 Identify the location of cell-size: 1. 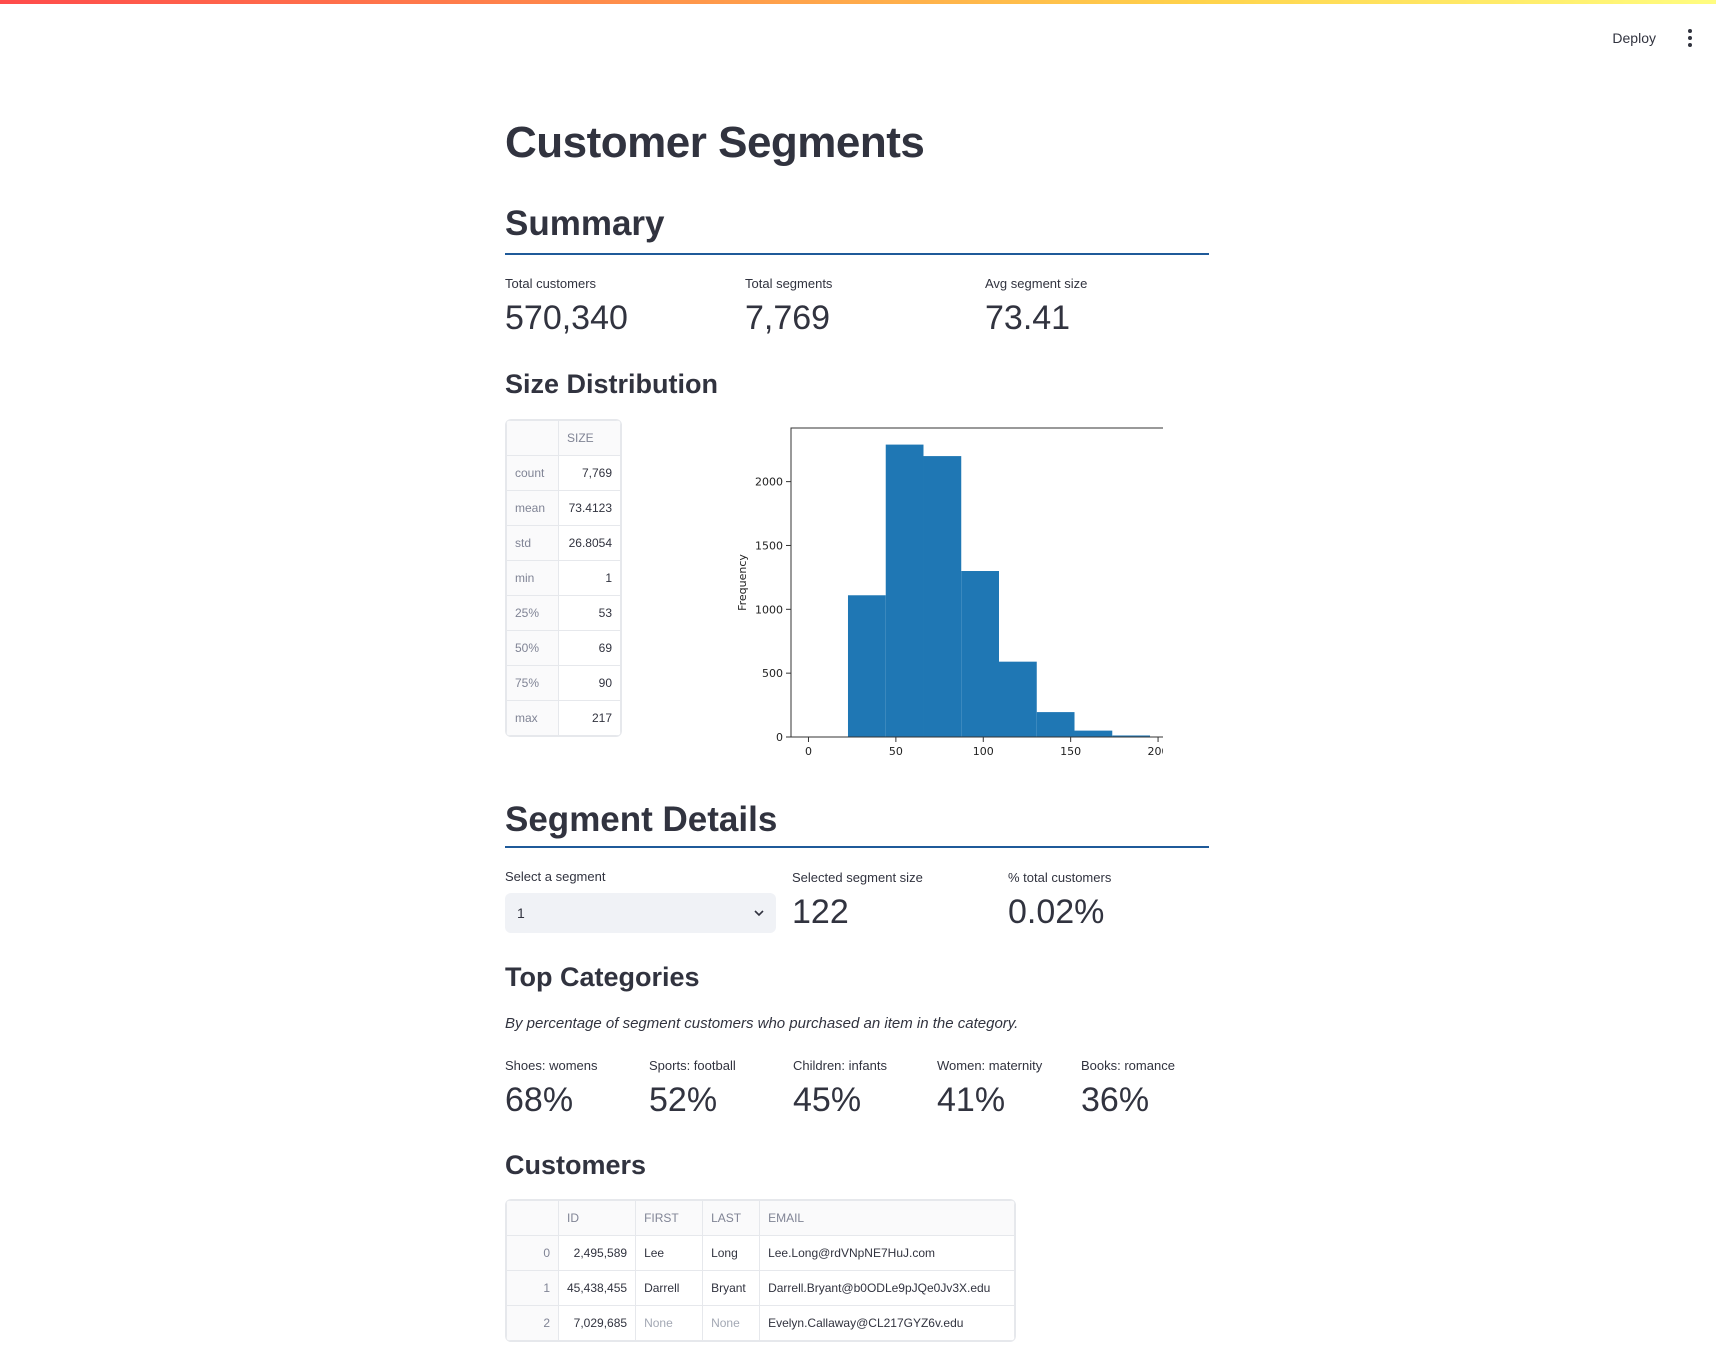
(589, 578).